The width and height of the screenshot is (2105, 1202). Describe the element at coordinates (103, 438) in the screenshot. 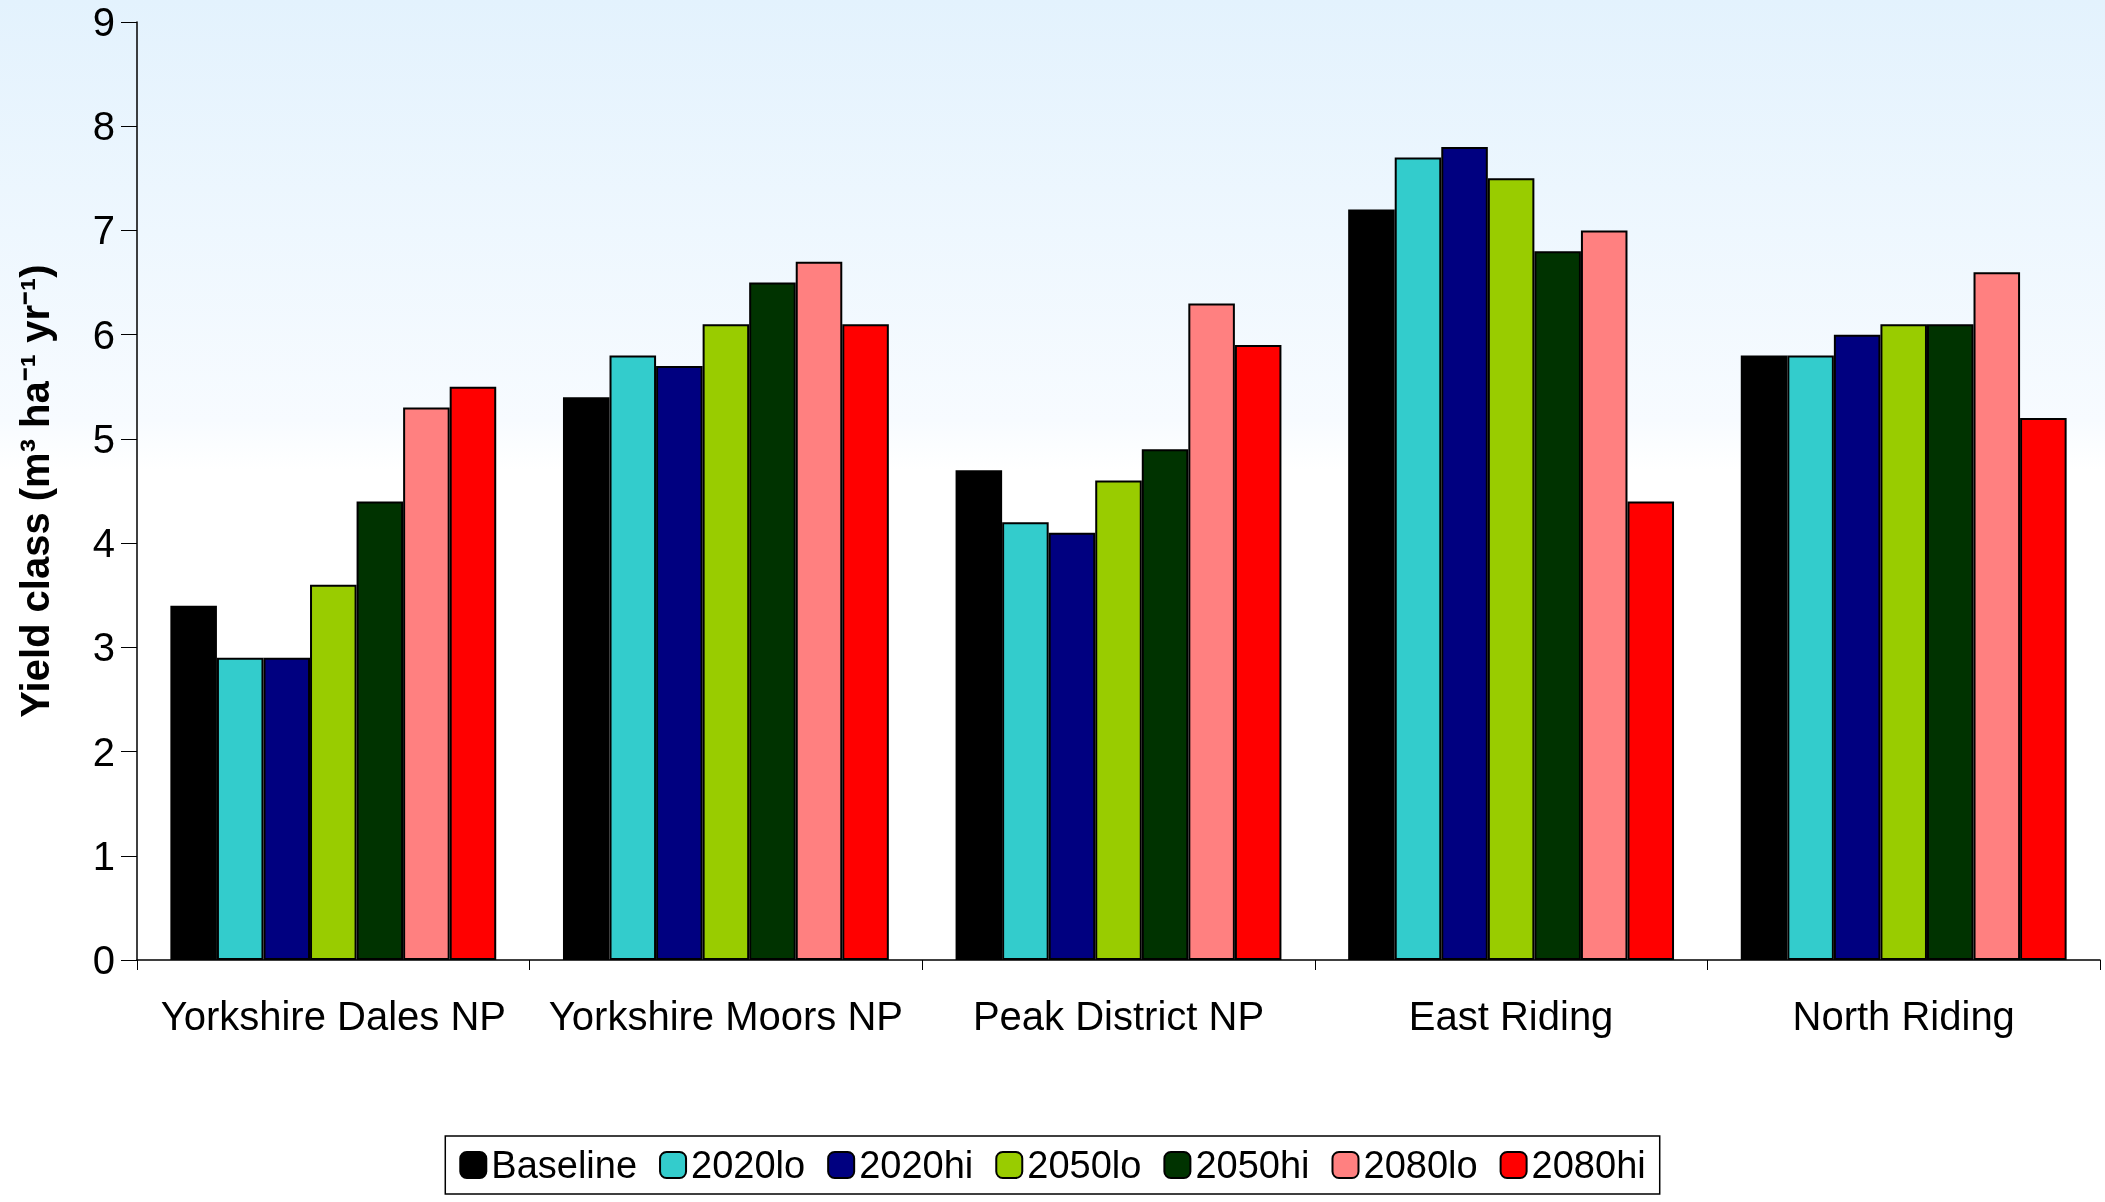

I see `y-tick-label: 5` at that location.